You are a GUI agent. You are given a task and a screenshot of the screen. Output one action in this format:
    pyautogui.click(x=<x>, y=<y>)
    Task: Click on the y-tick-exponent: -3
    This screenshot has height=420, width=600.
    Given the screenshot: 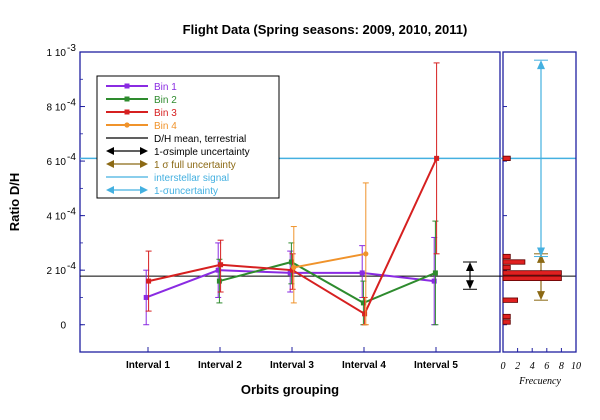 What is the action you would take?
    pyautogui.click(x=71, y=48)
    